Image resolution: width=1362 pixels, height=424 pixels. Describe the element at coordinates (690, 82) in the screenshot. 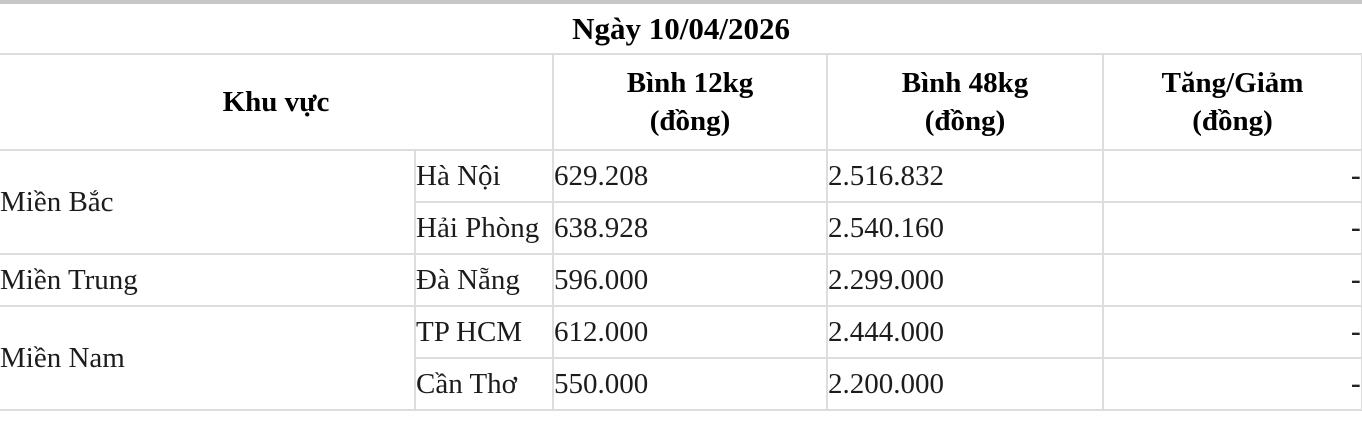

I see `header-bottle-12kg-label: Bình 12kg` at that location.